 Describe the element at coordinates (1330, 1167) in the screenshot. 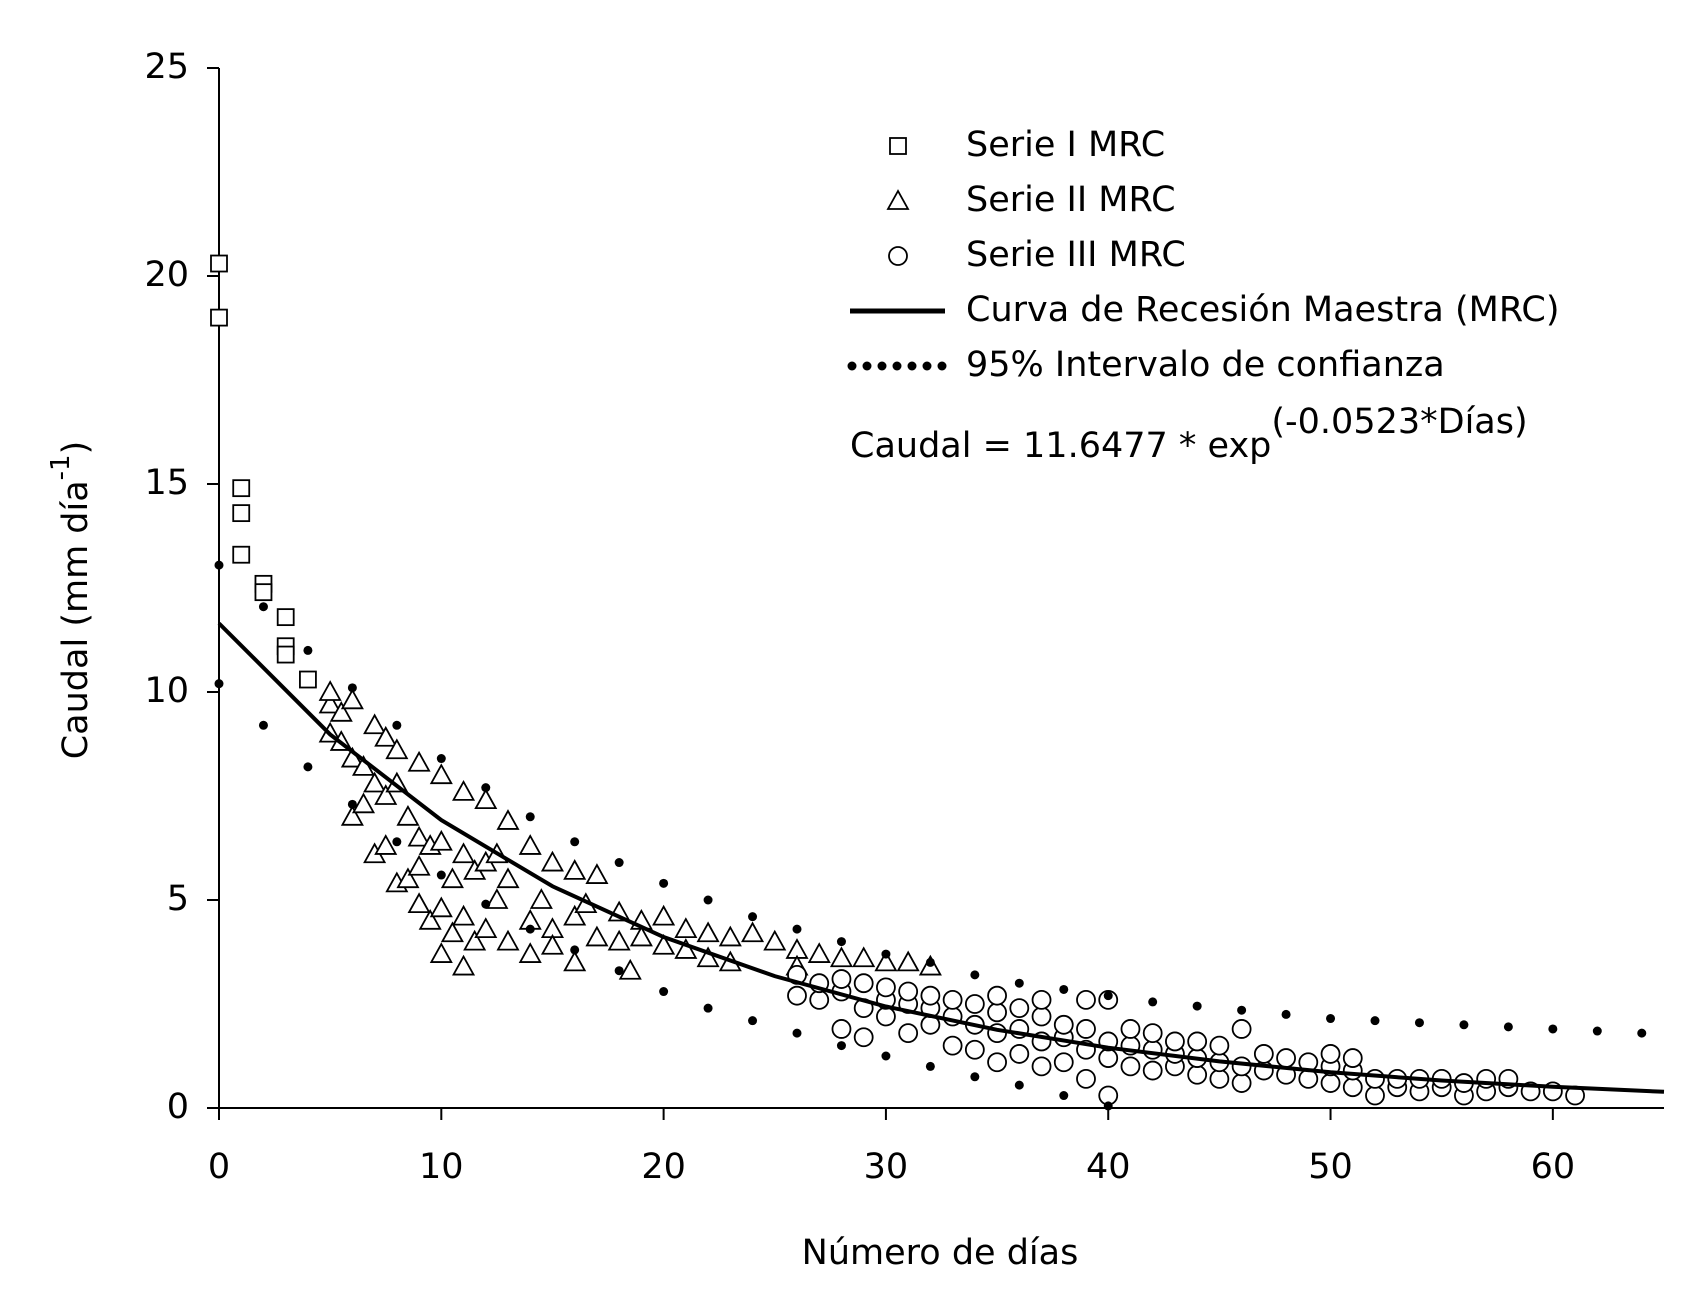

I see `x-tick-label: 50` at that location.